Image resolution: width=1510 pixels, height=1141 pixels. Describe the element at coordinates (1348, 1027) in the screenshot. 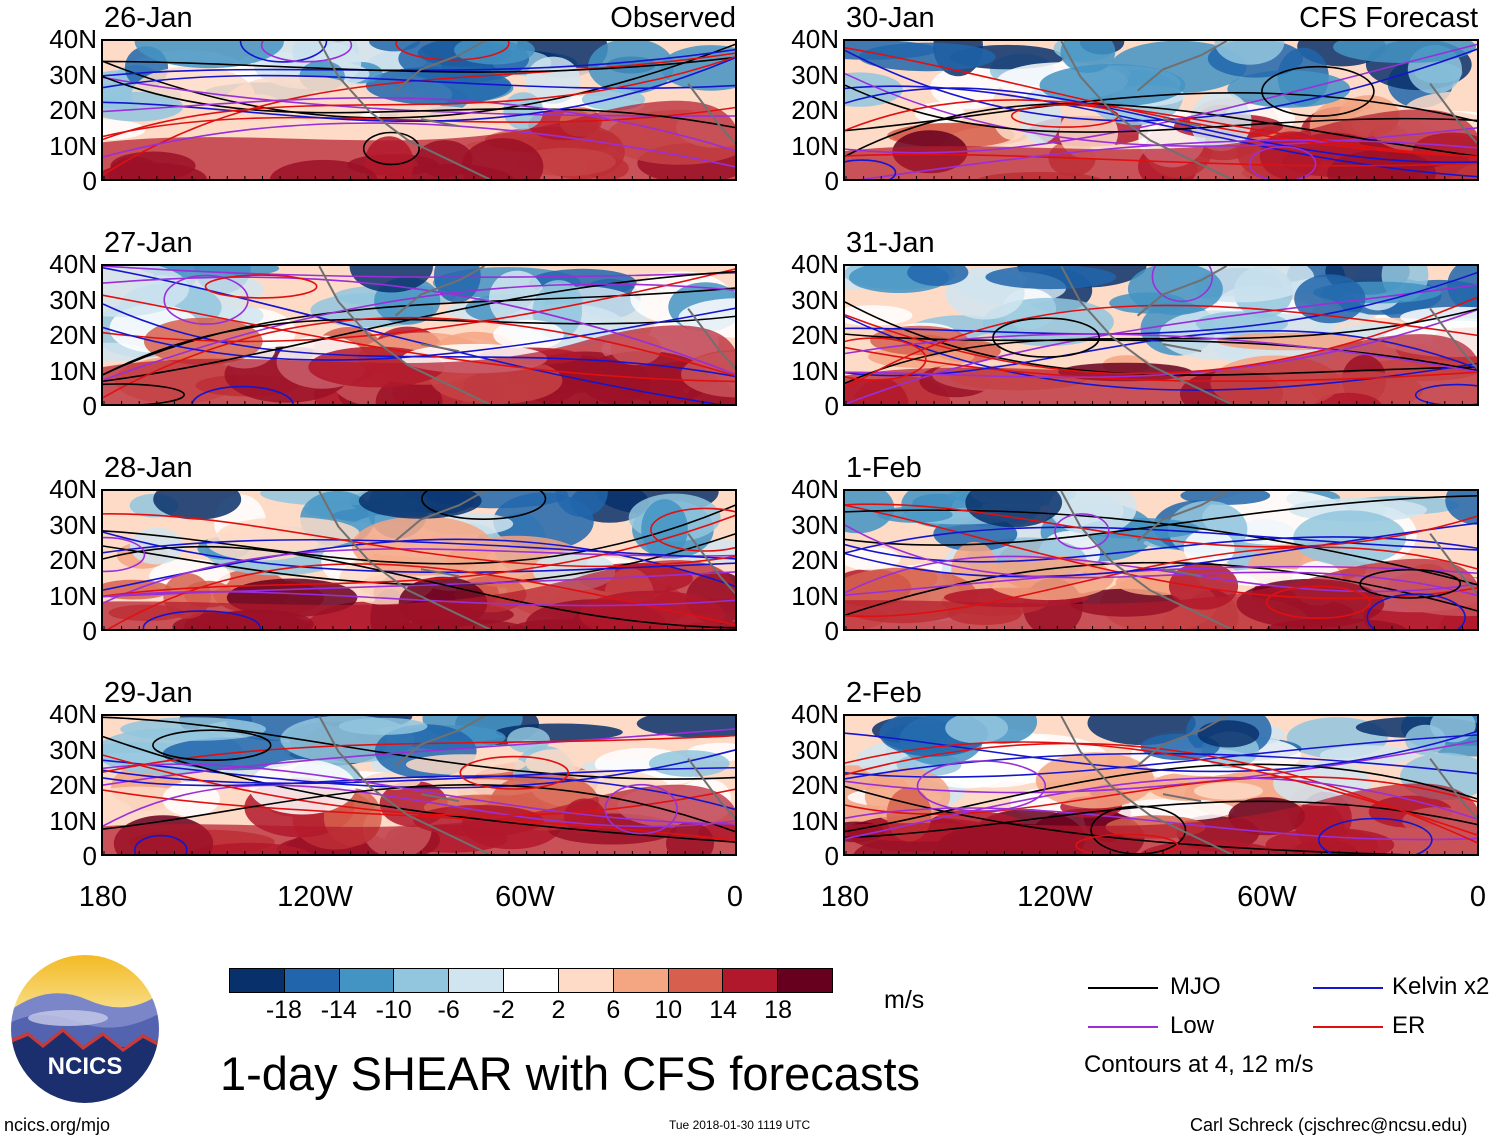

I see `legend-er-line` at that location.